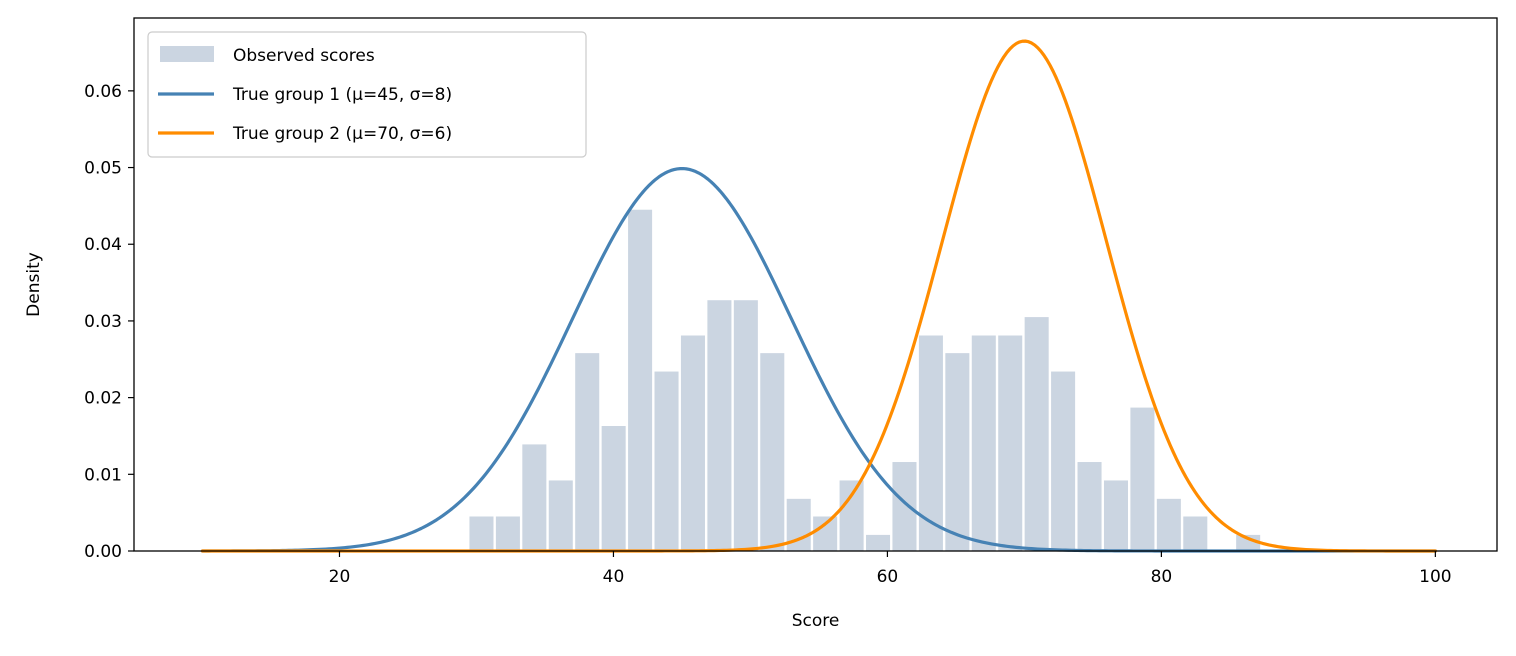 This screenshot has height=656, width=1516. What do you see at coordinates (103, 399) in the screenshot?
I see `y-tick-label: 0.02` at bounding box center [103, 399].